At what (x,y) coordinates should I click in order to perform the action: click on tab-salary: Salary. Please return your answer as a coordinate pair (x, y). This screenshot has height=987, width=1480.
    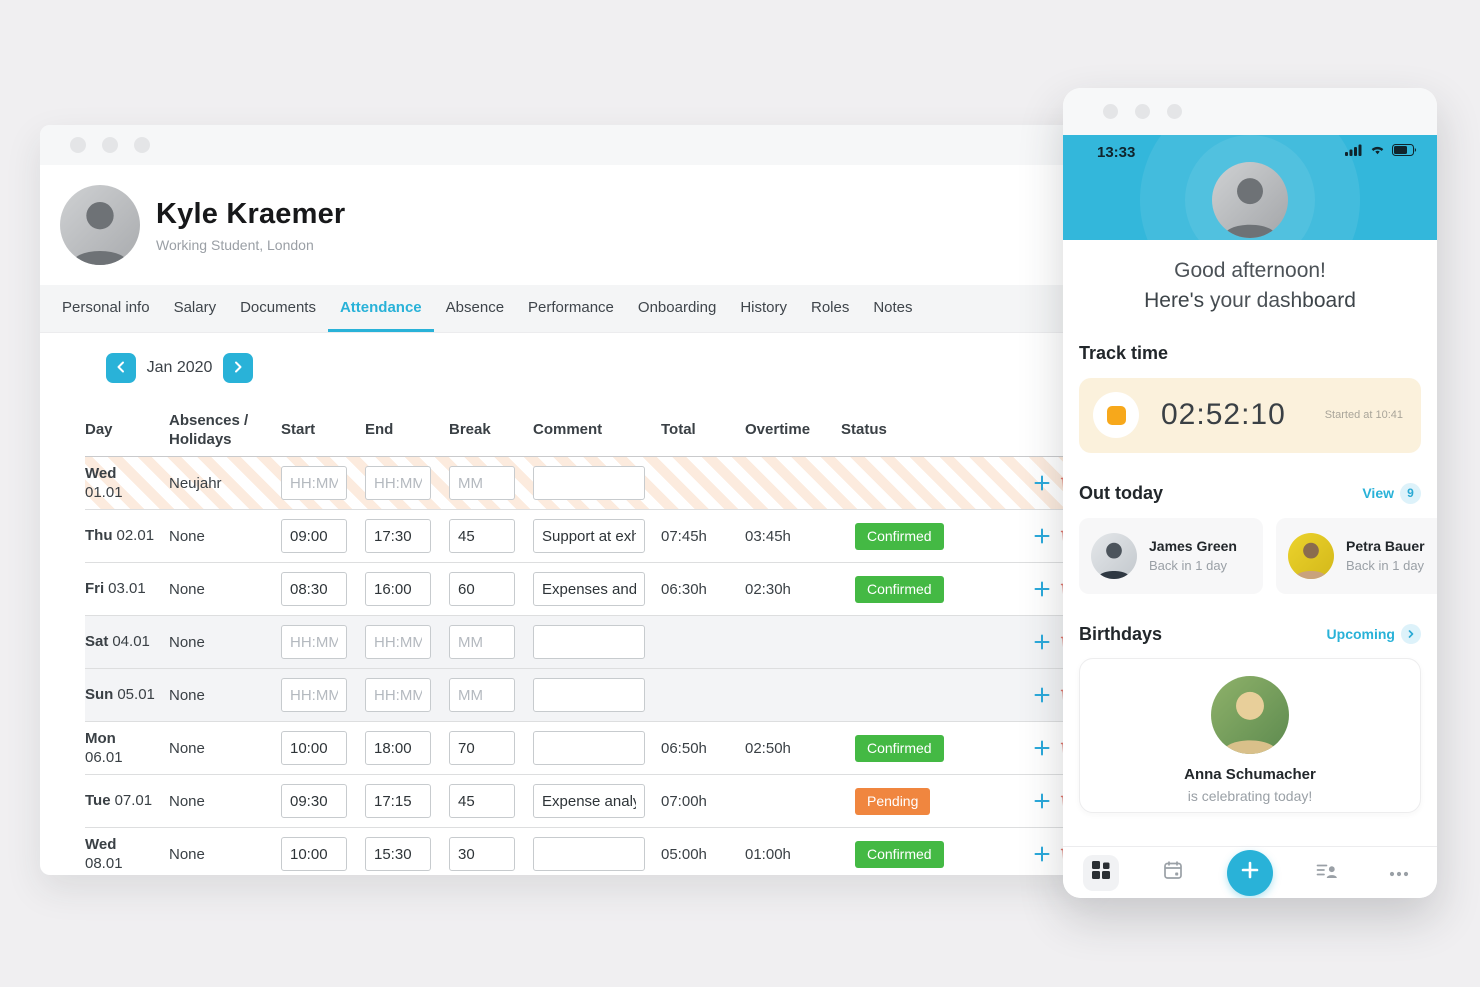
    Looking at the image, I should click on (195, 307).